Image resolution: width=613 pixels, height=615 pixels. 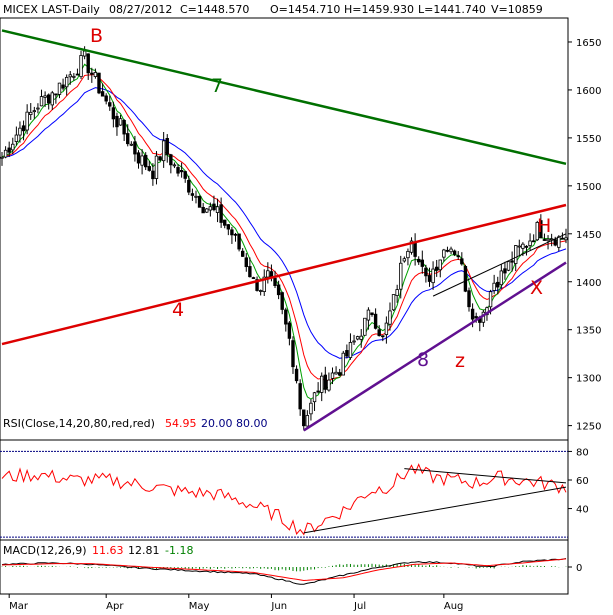 I want to click on x-axis-label: May, so click(x=199, y=606).